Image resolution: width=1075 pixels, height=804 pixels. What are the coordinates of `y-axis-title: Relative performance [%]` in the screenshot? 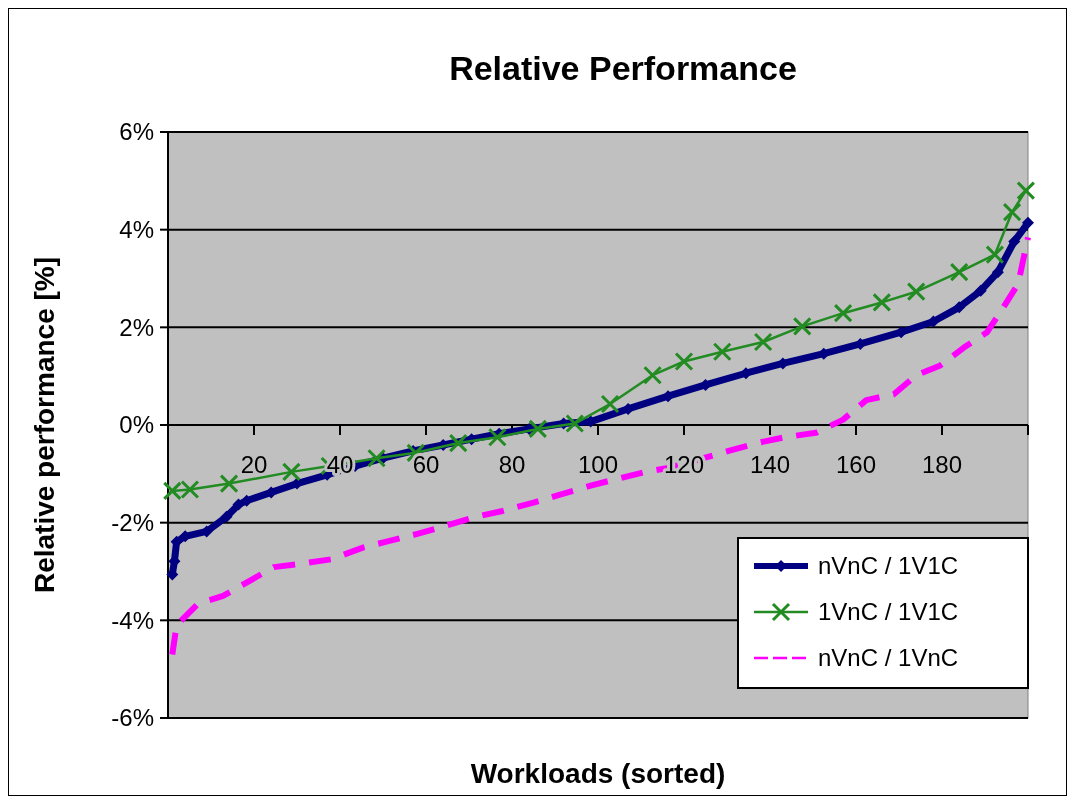 It's located at (44, 425).